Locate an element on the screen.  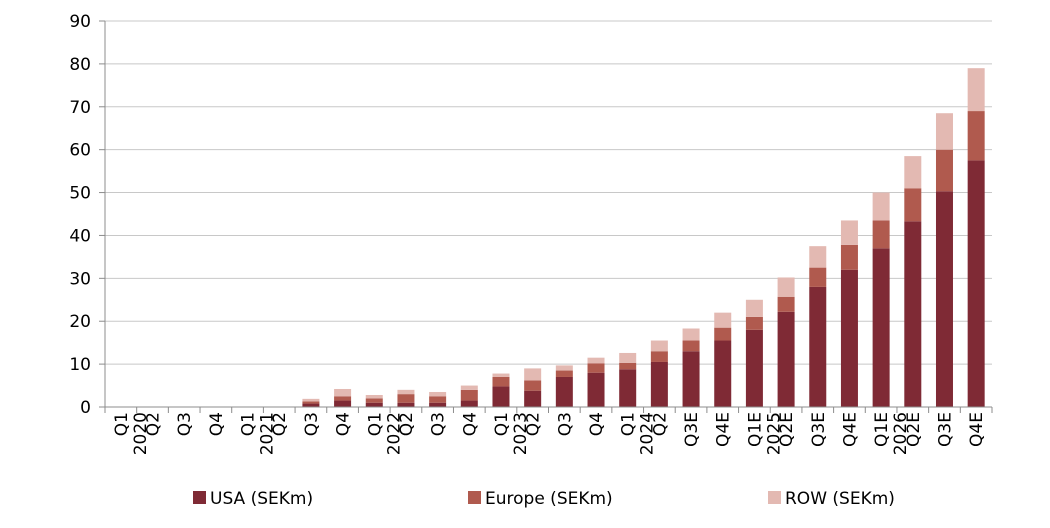
y-tick-label: 30 is located at coordinates (80, 279).